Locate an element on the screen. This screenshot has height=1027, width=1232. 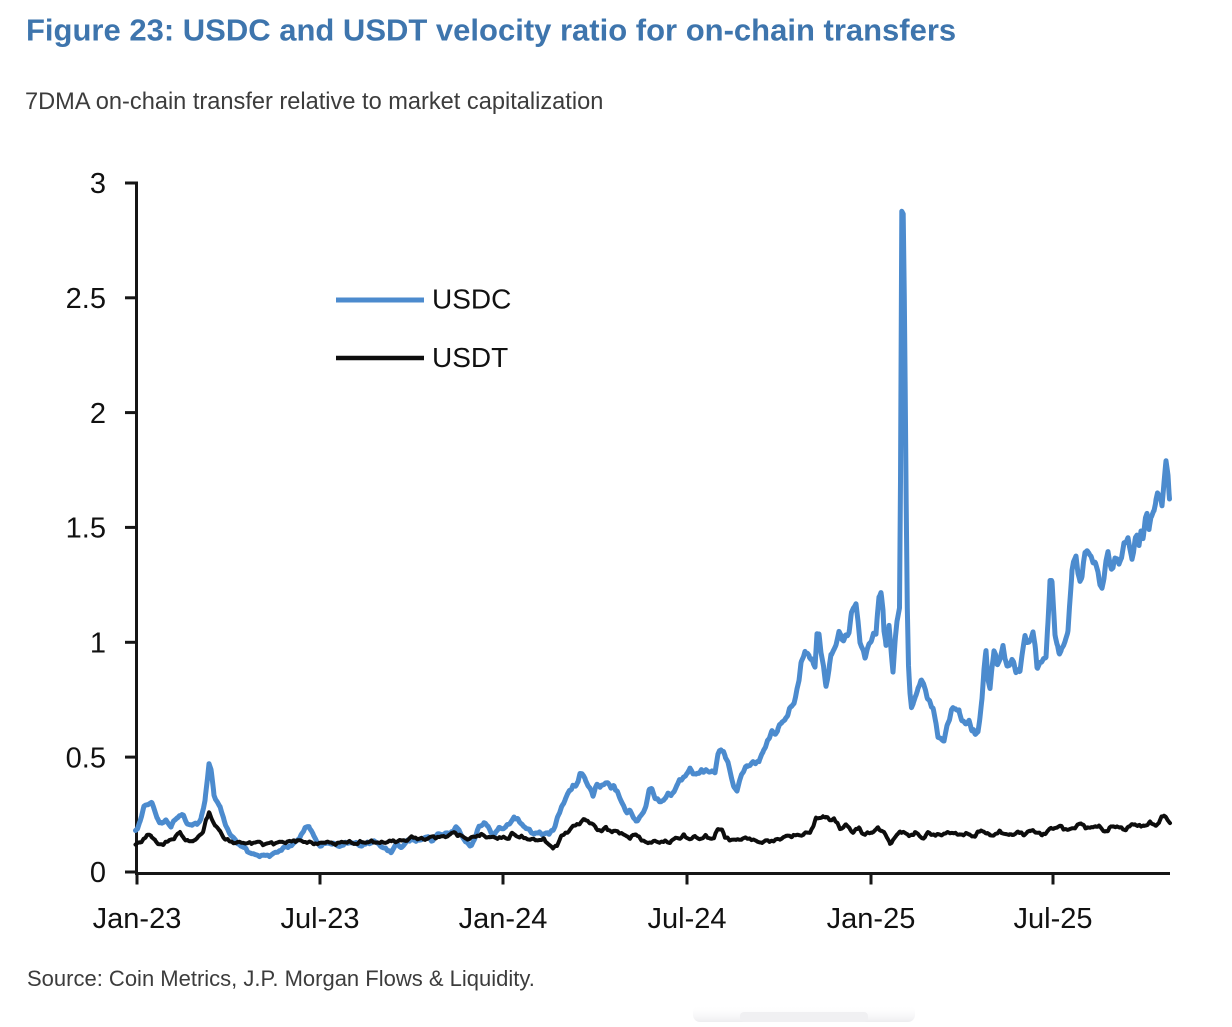
svg-text: Jul-24 is located at coordinates (687, 919).